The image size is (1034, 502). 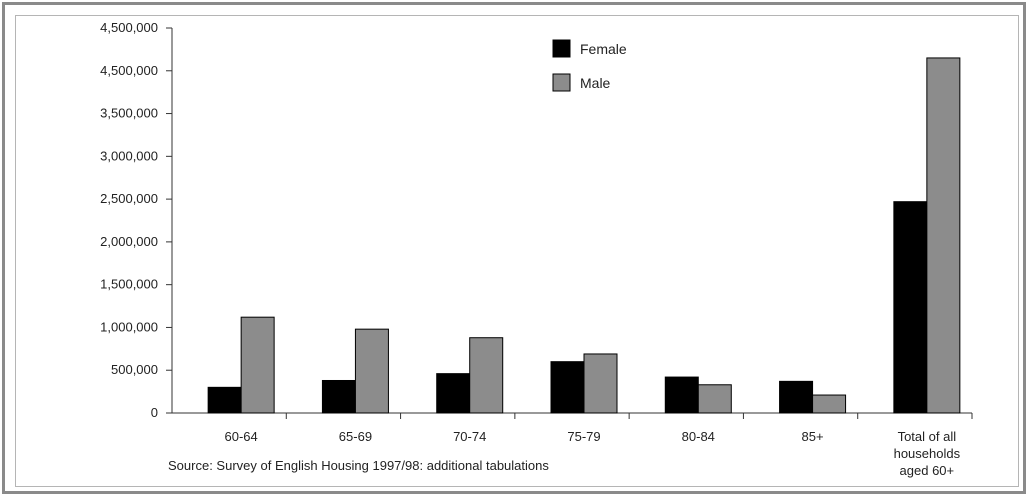 I want to click on x-tick-label: Total of all households aged 60+, so click(x=927, y=453).